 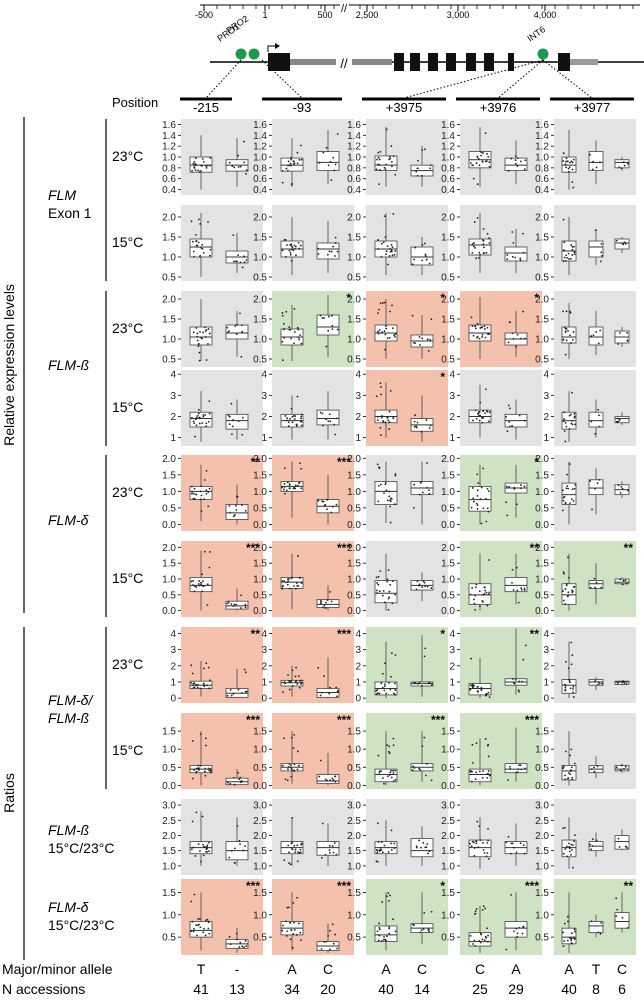 I want to click on y-tick-label: 2.5, so click(x=260, y=821).